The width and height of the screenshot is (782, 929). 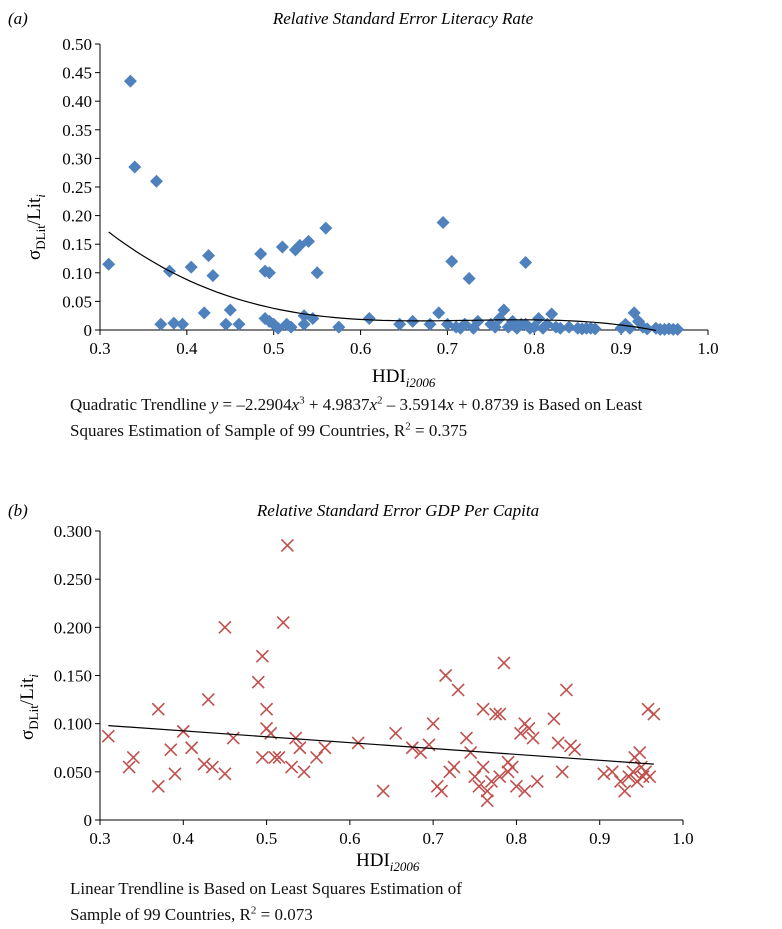 What do you see at coordinates (77, 187) in the screenshot?
I see `y-tick-label: 0.25` at bounding box center [77, 187].